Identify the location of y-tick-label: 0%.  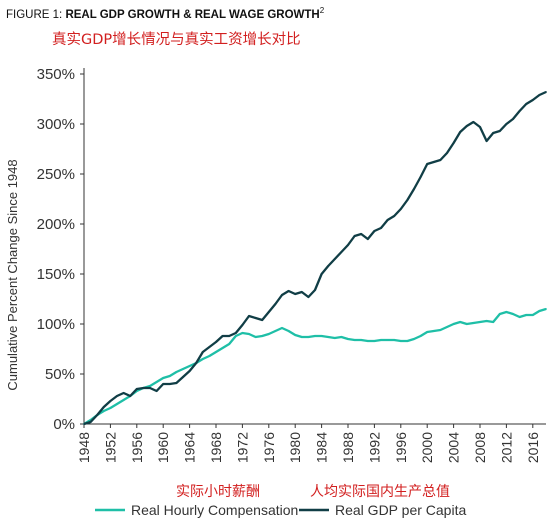
(64, 424).